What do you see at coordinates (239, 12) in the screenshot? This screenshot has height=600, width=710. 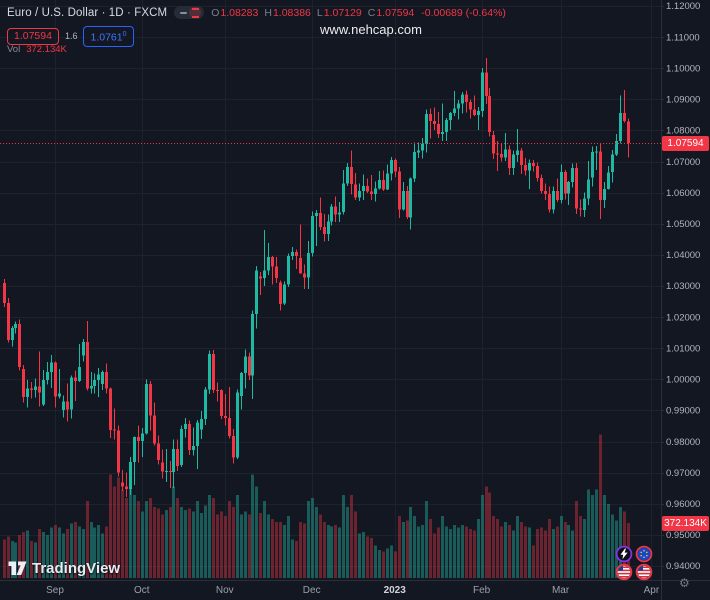 I see `open-value: 1.08283` at bounding box center [239, 12].